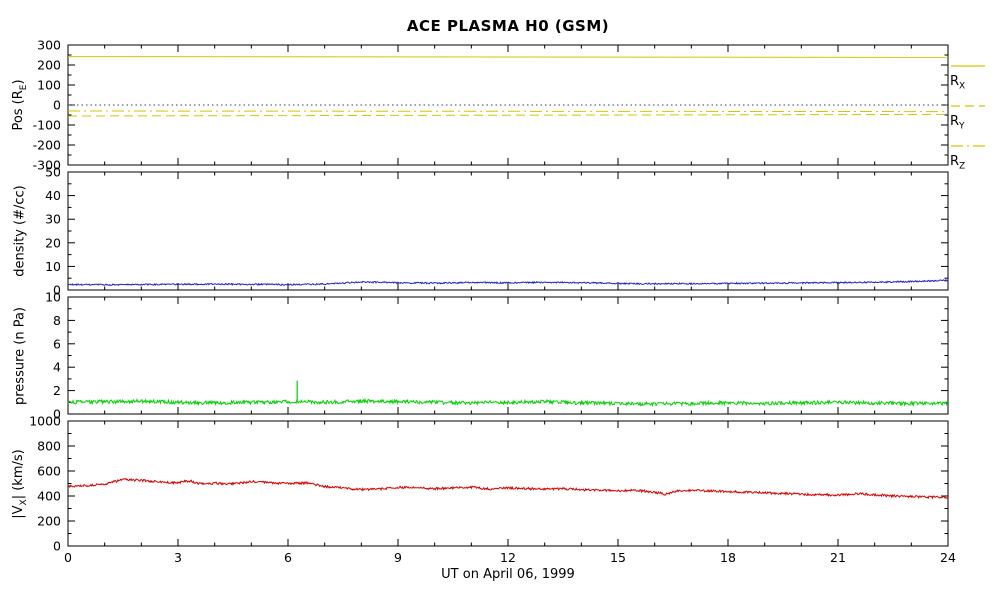 This screenshot has width=993, height=600. What do you see at coordinates (19, 110) in the screenshot?
I see `y-axis-label-text: Pos (R` at bounding box center [19, 110].